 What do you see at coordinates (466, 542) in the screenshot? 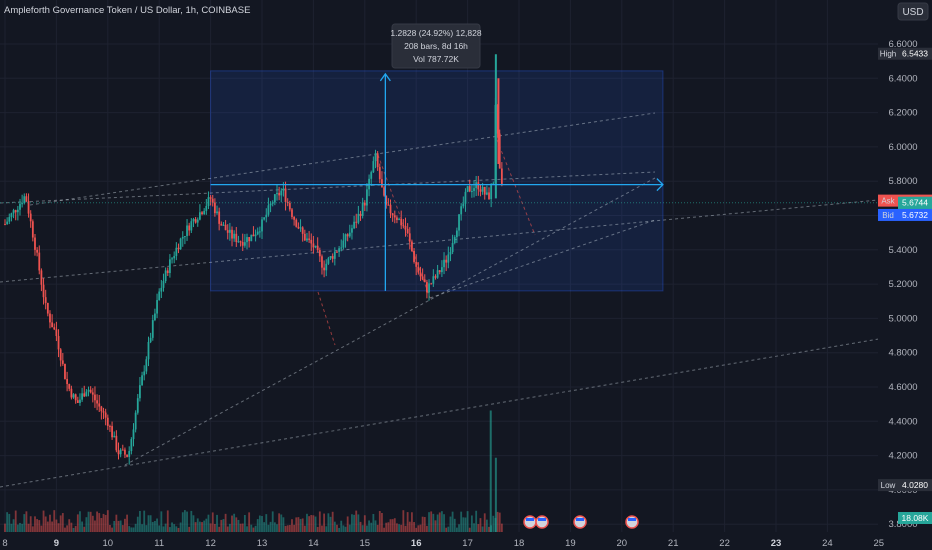
I see `time-axis` at bounding box center [466, 542].